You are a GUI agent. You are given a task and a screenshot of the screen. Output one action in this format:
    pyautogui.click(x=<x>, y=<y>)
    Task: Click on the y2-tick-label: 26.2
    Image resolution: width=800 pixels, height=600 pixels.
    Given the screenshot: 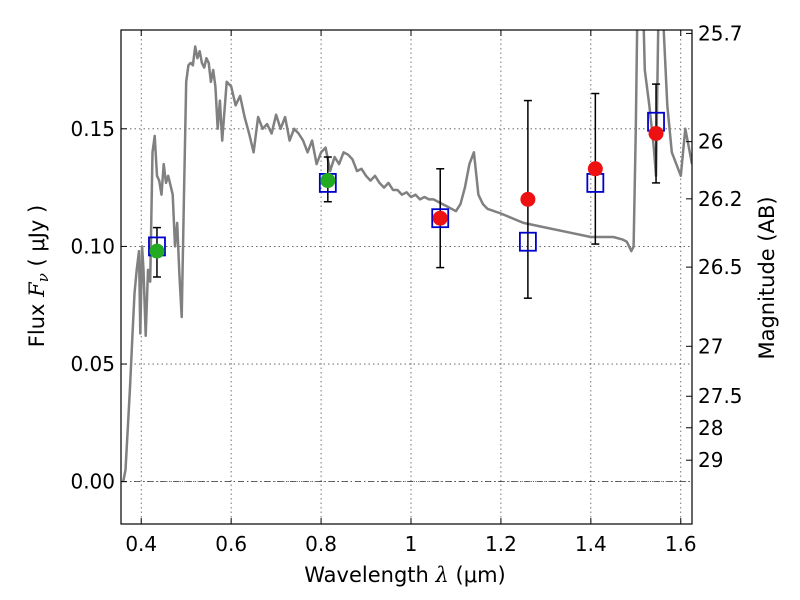 What is the action you would take?
    pyautogui.click(x=720, y=199)
    